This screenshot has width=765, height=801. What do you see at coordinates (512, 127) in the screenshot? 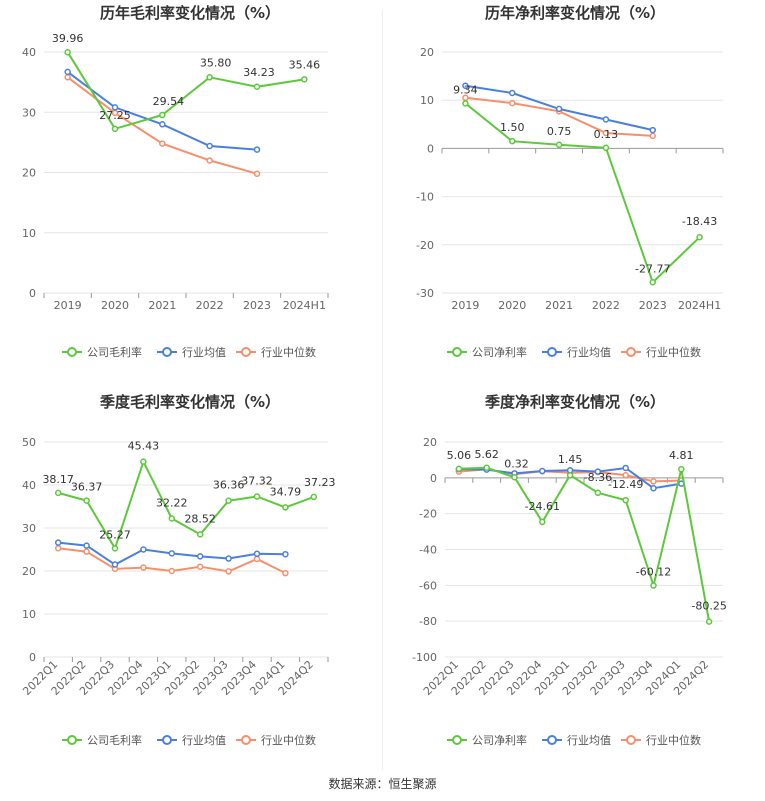
I see `data-label: 1.50` at bounding box center [512, 127].